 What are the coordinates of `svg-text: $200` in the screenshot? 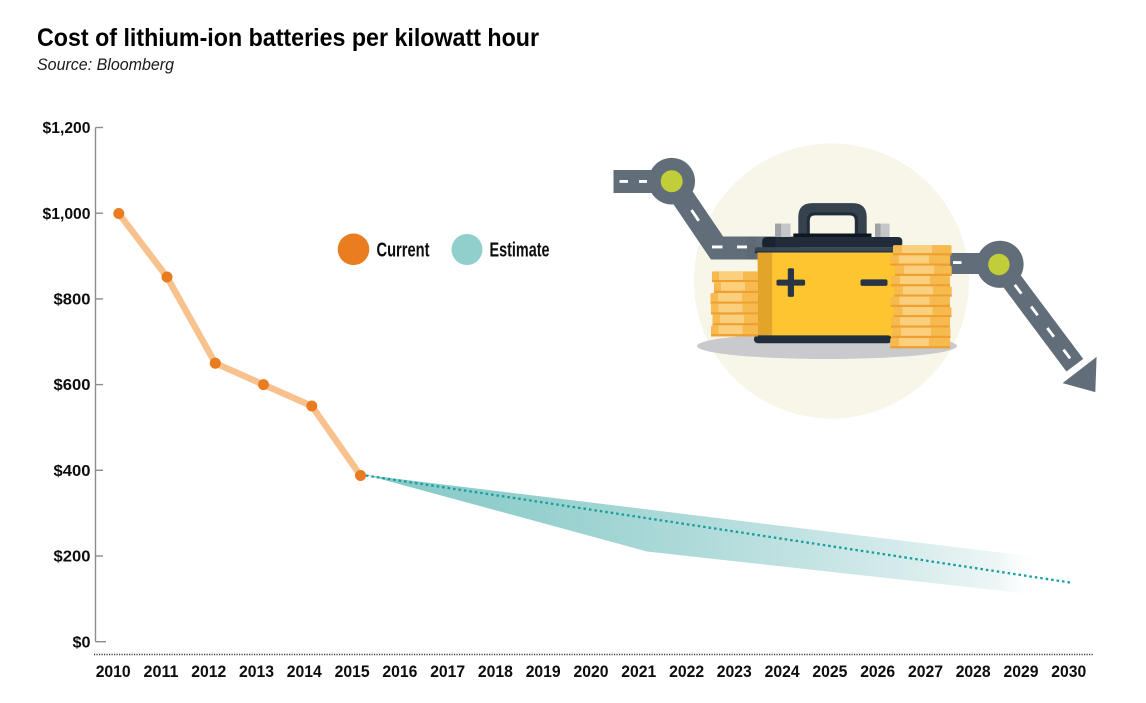 It's located at (72, 557).